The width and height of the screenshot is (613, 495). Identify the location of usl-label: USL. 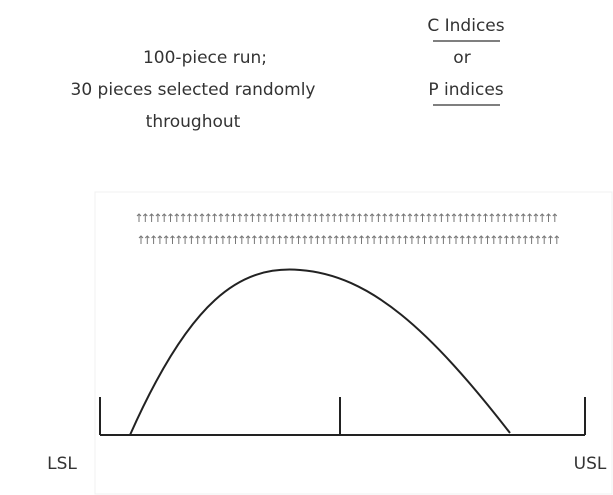
(590, 464).